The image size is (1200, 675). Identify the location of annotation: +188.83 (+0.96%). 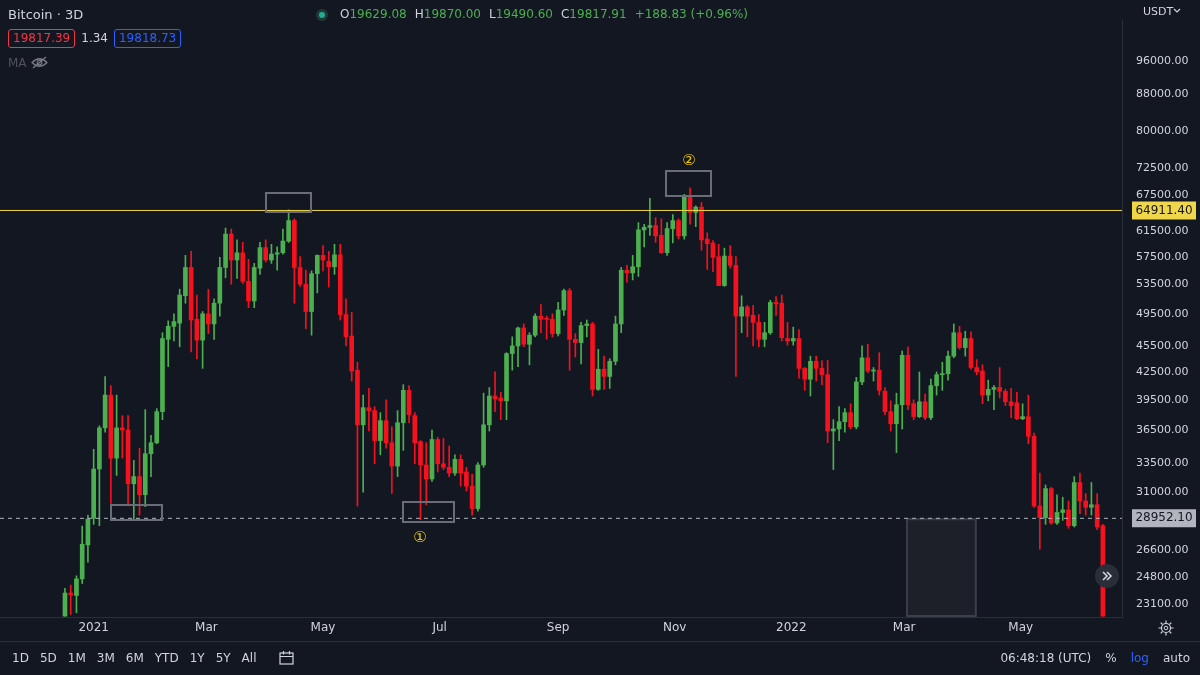
(691, 14).